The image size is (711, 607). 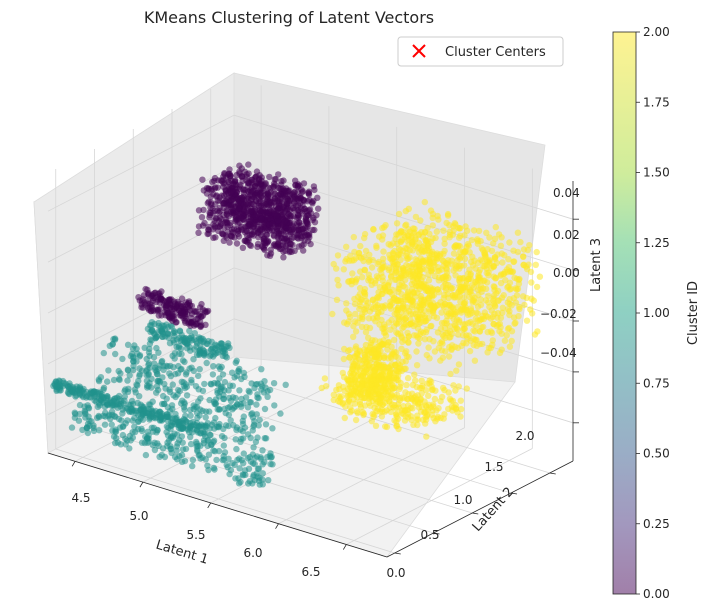 What do you see at coordinates (560, 273) in the screenshot?
I see `z-tick-labels: −0.04 −0.02 0.00 0.02 0.04` at bounding box center [560, 273].